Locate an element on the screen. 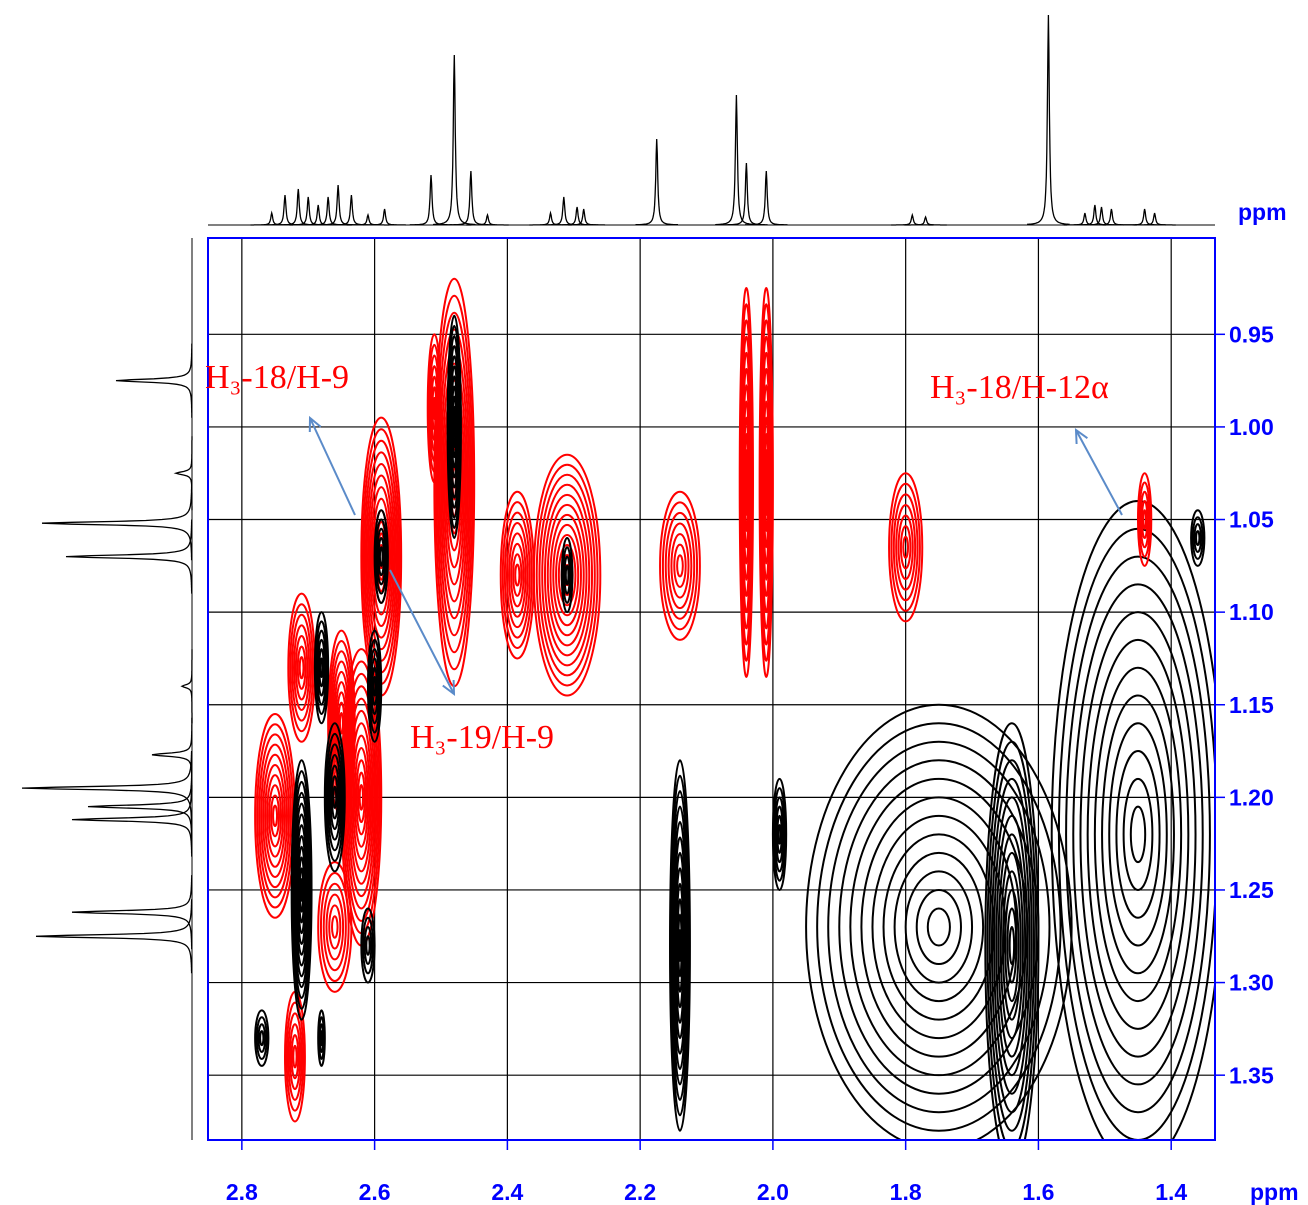 The width and height of the screenshot is (1308, 1205). x-tick-label: 1.4 is located at coordinates (1171, 1192).